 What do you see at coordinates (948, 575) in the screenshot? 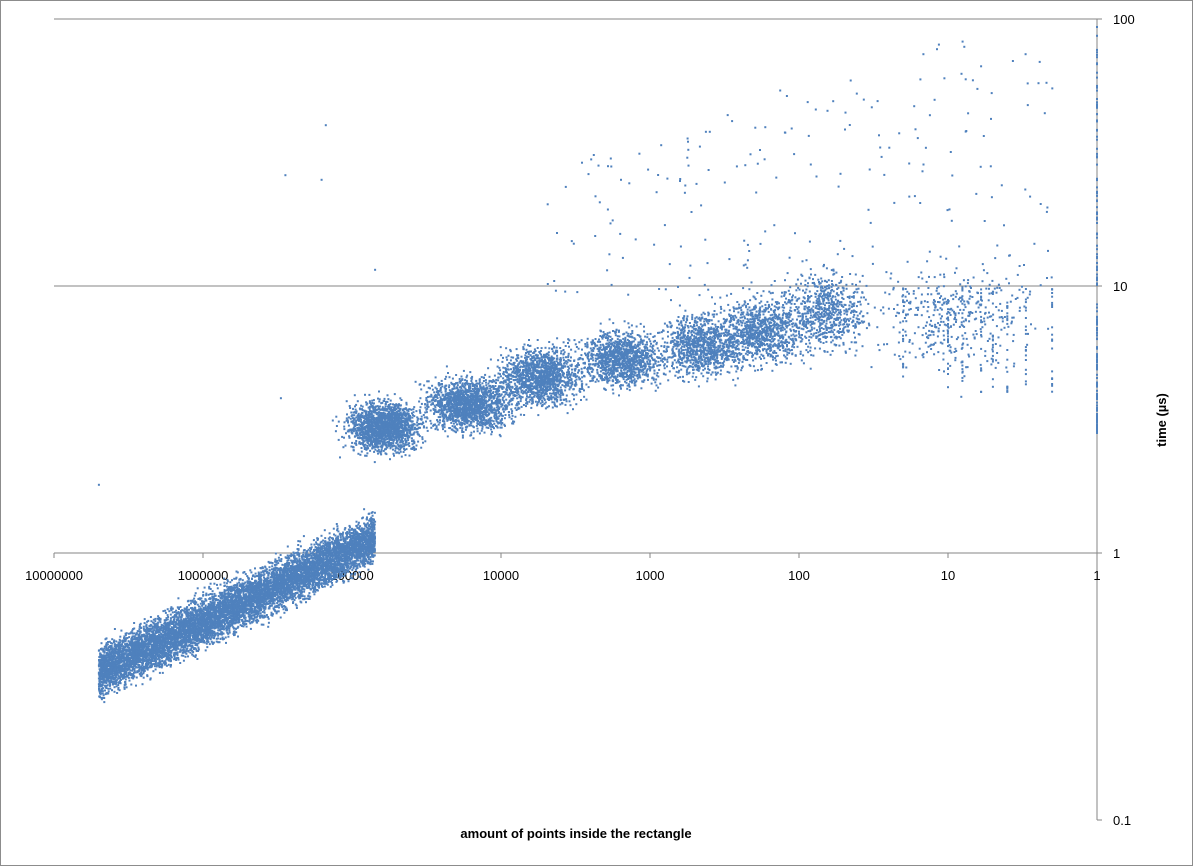
I see `x-tick-label: 10` at bounding box center [948, 575].